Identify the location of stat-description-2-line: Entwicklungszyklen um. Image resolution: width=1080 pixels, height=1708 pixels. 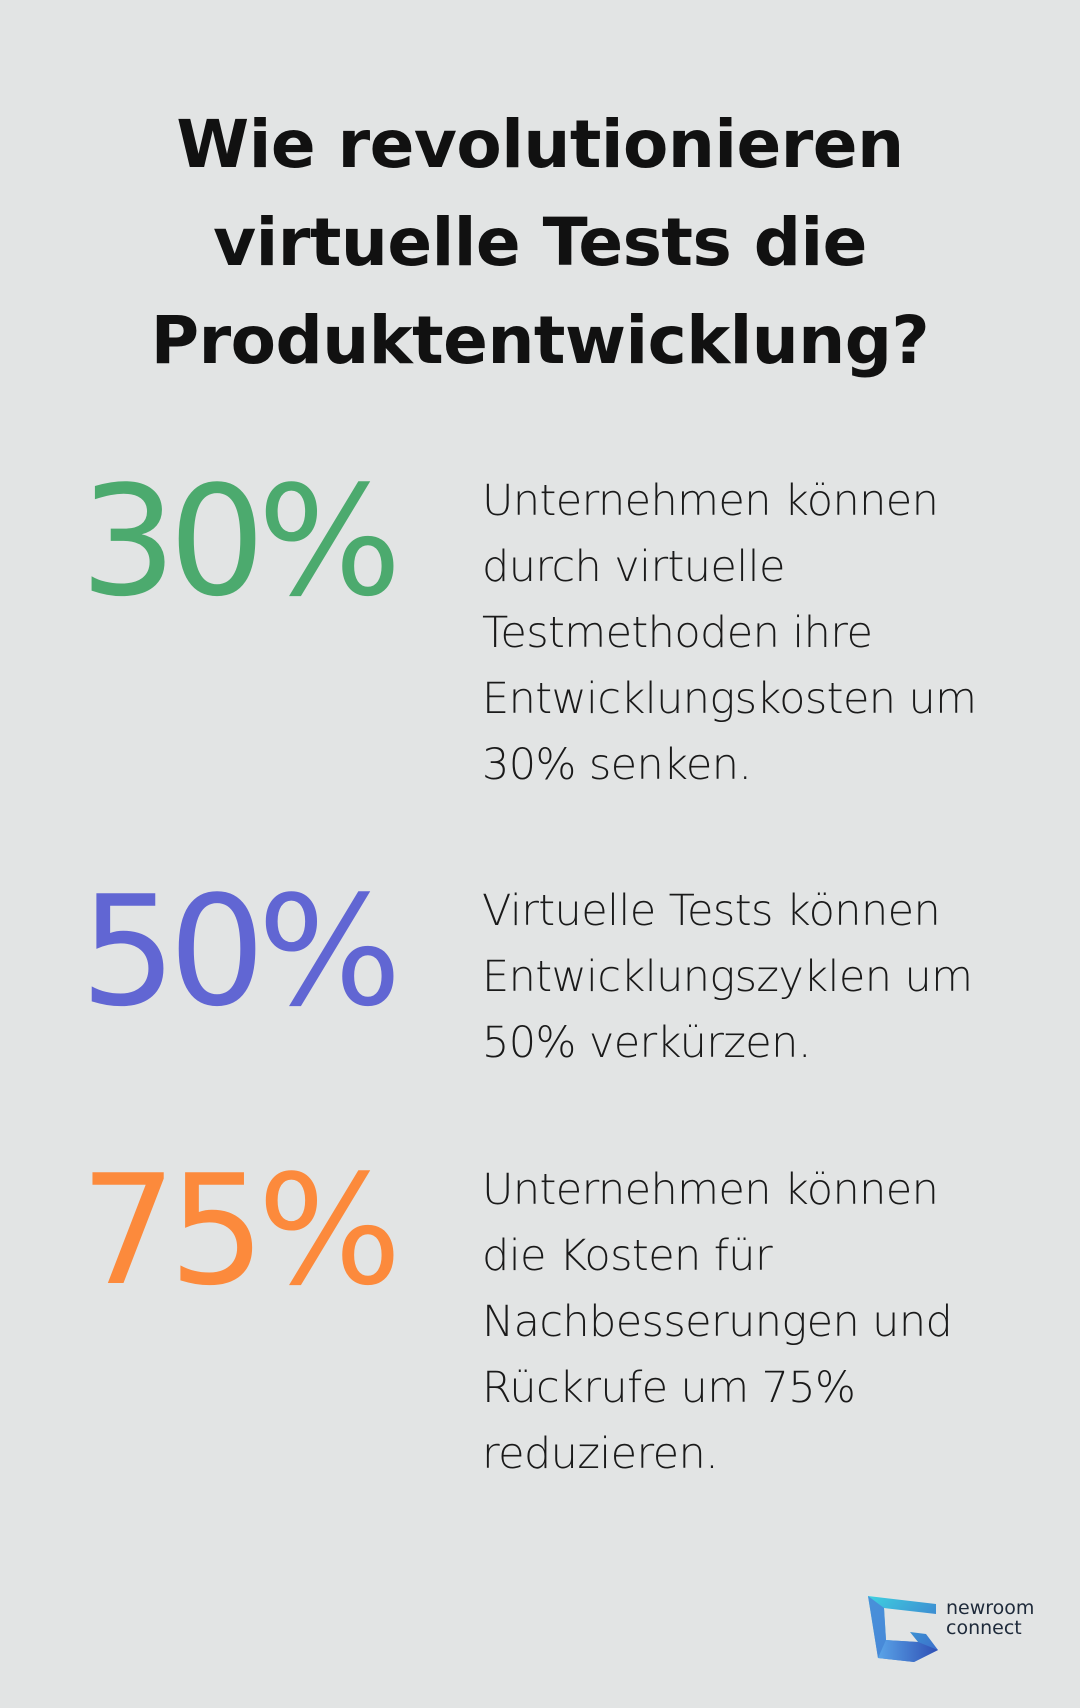
(727, 977).